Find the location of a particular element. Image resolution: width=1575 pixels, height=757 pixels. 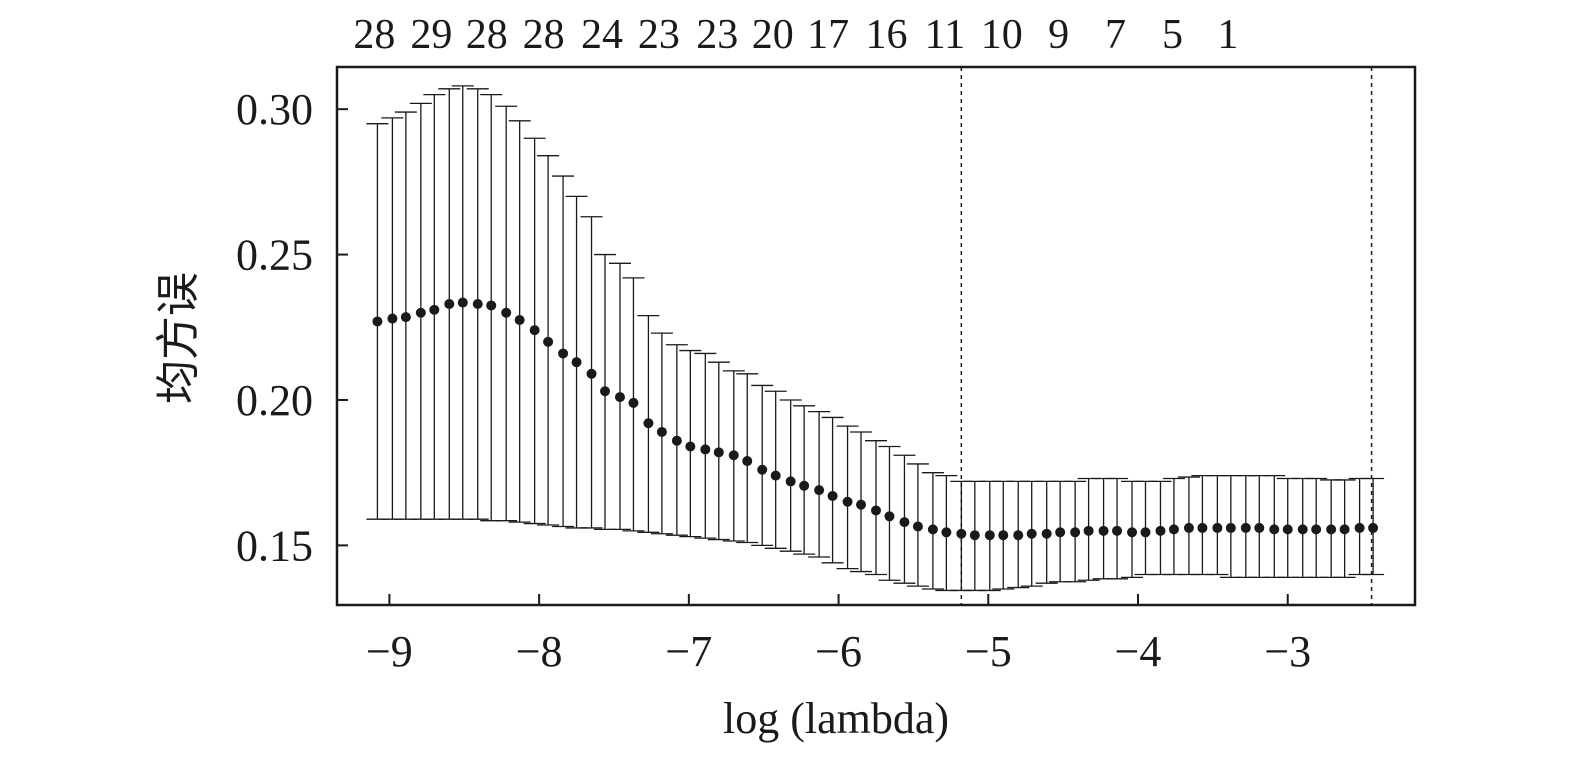

y-tick-label-2: 0.25 is located at coordinates (274, 255).